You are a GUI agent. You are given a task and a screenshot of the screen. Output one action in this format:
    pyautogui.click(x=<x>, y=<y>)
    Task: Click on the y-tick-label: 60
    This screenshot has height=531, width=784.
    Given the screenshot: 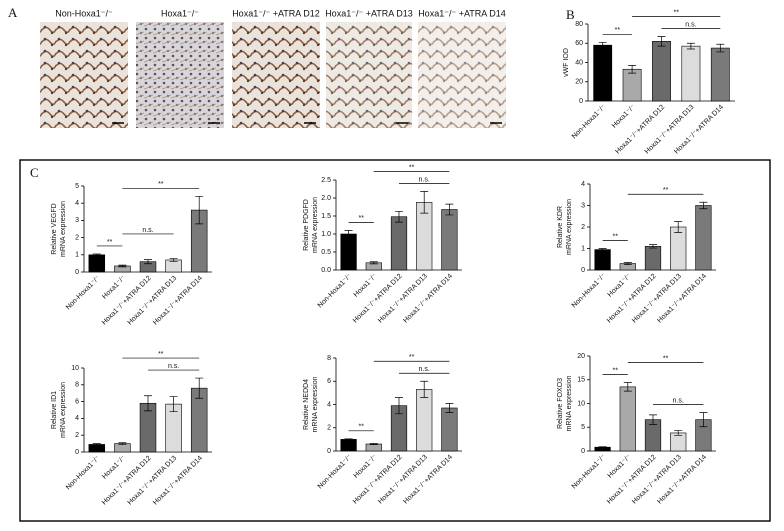 What is the action you would take?
    pyautogui.click(x=579, y=43)
    